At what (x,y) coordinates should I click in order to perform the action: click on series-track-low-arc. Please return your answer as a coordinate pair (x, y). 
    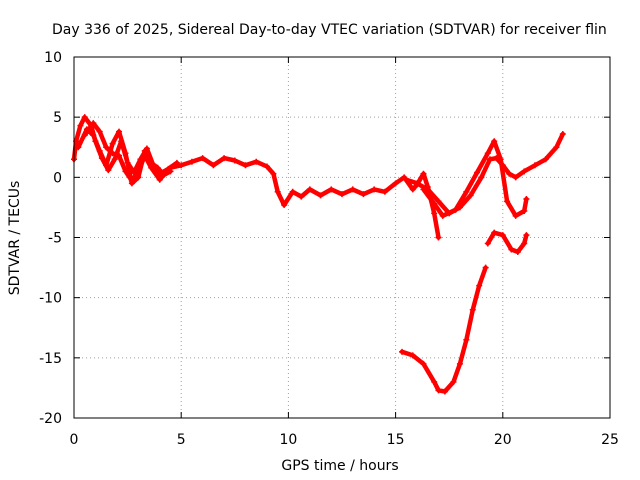
    Looking at the image, I should click on (444, 329).